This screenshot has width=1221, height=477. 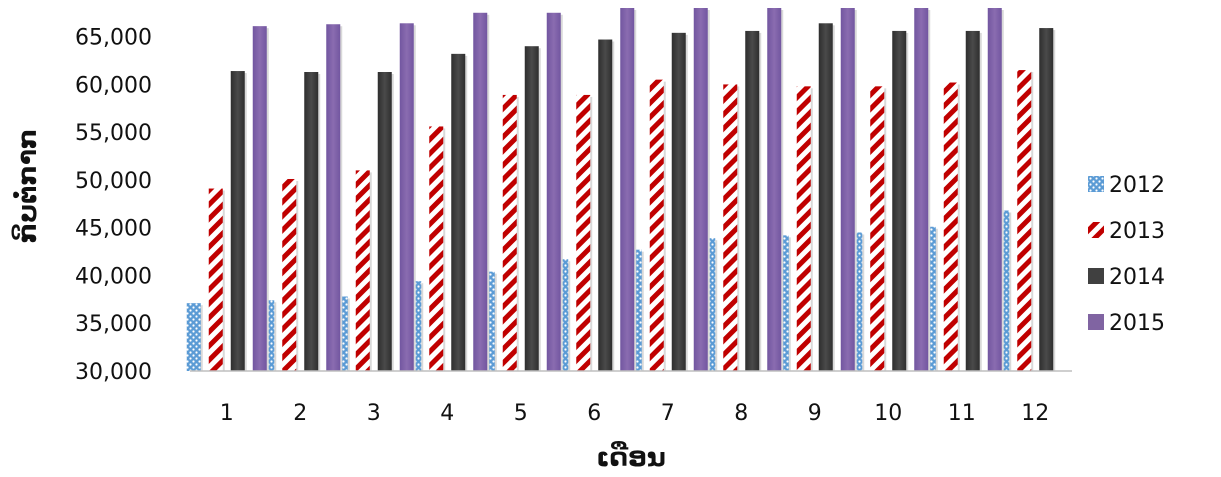 What do you see at coordinates (1126, 254) in the screenshot?
I see `legend: 2012 2013 2014 2015` at bounding box center [1126, 254].